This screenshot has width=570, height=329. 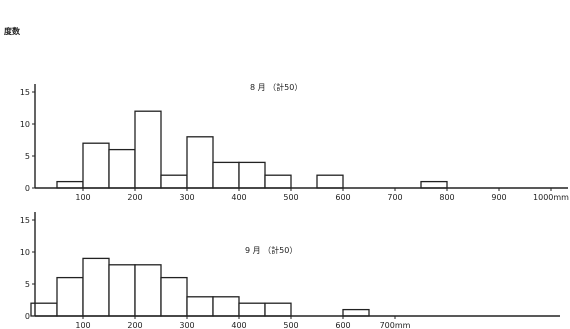 What do you see at coordinates (551, 197) in the screenshot?
I see `x-tick-label-aug-9: 1000mm` at bounding box center [551, 197].